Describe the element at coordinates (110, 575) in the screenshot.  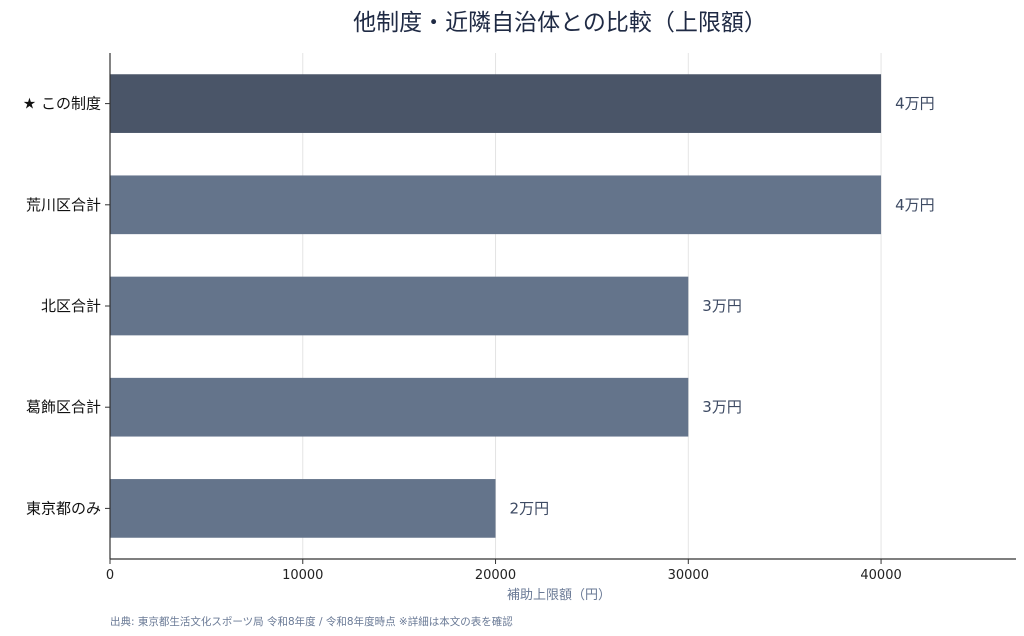
I see `x-tick-label: 0` at that location.